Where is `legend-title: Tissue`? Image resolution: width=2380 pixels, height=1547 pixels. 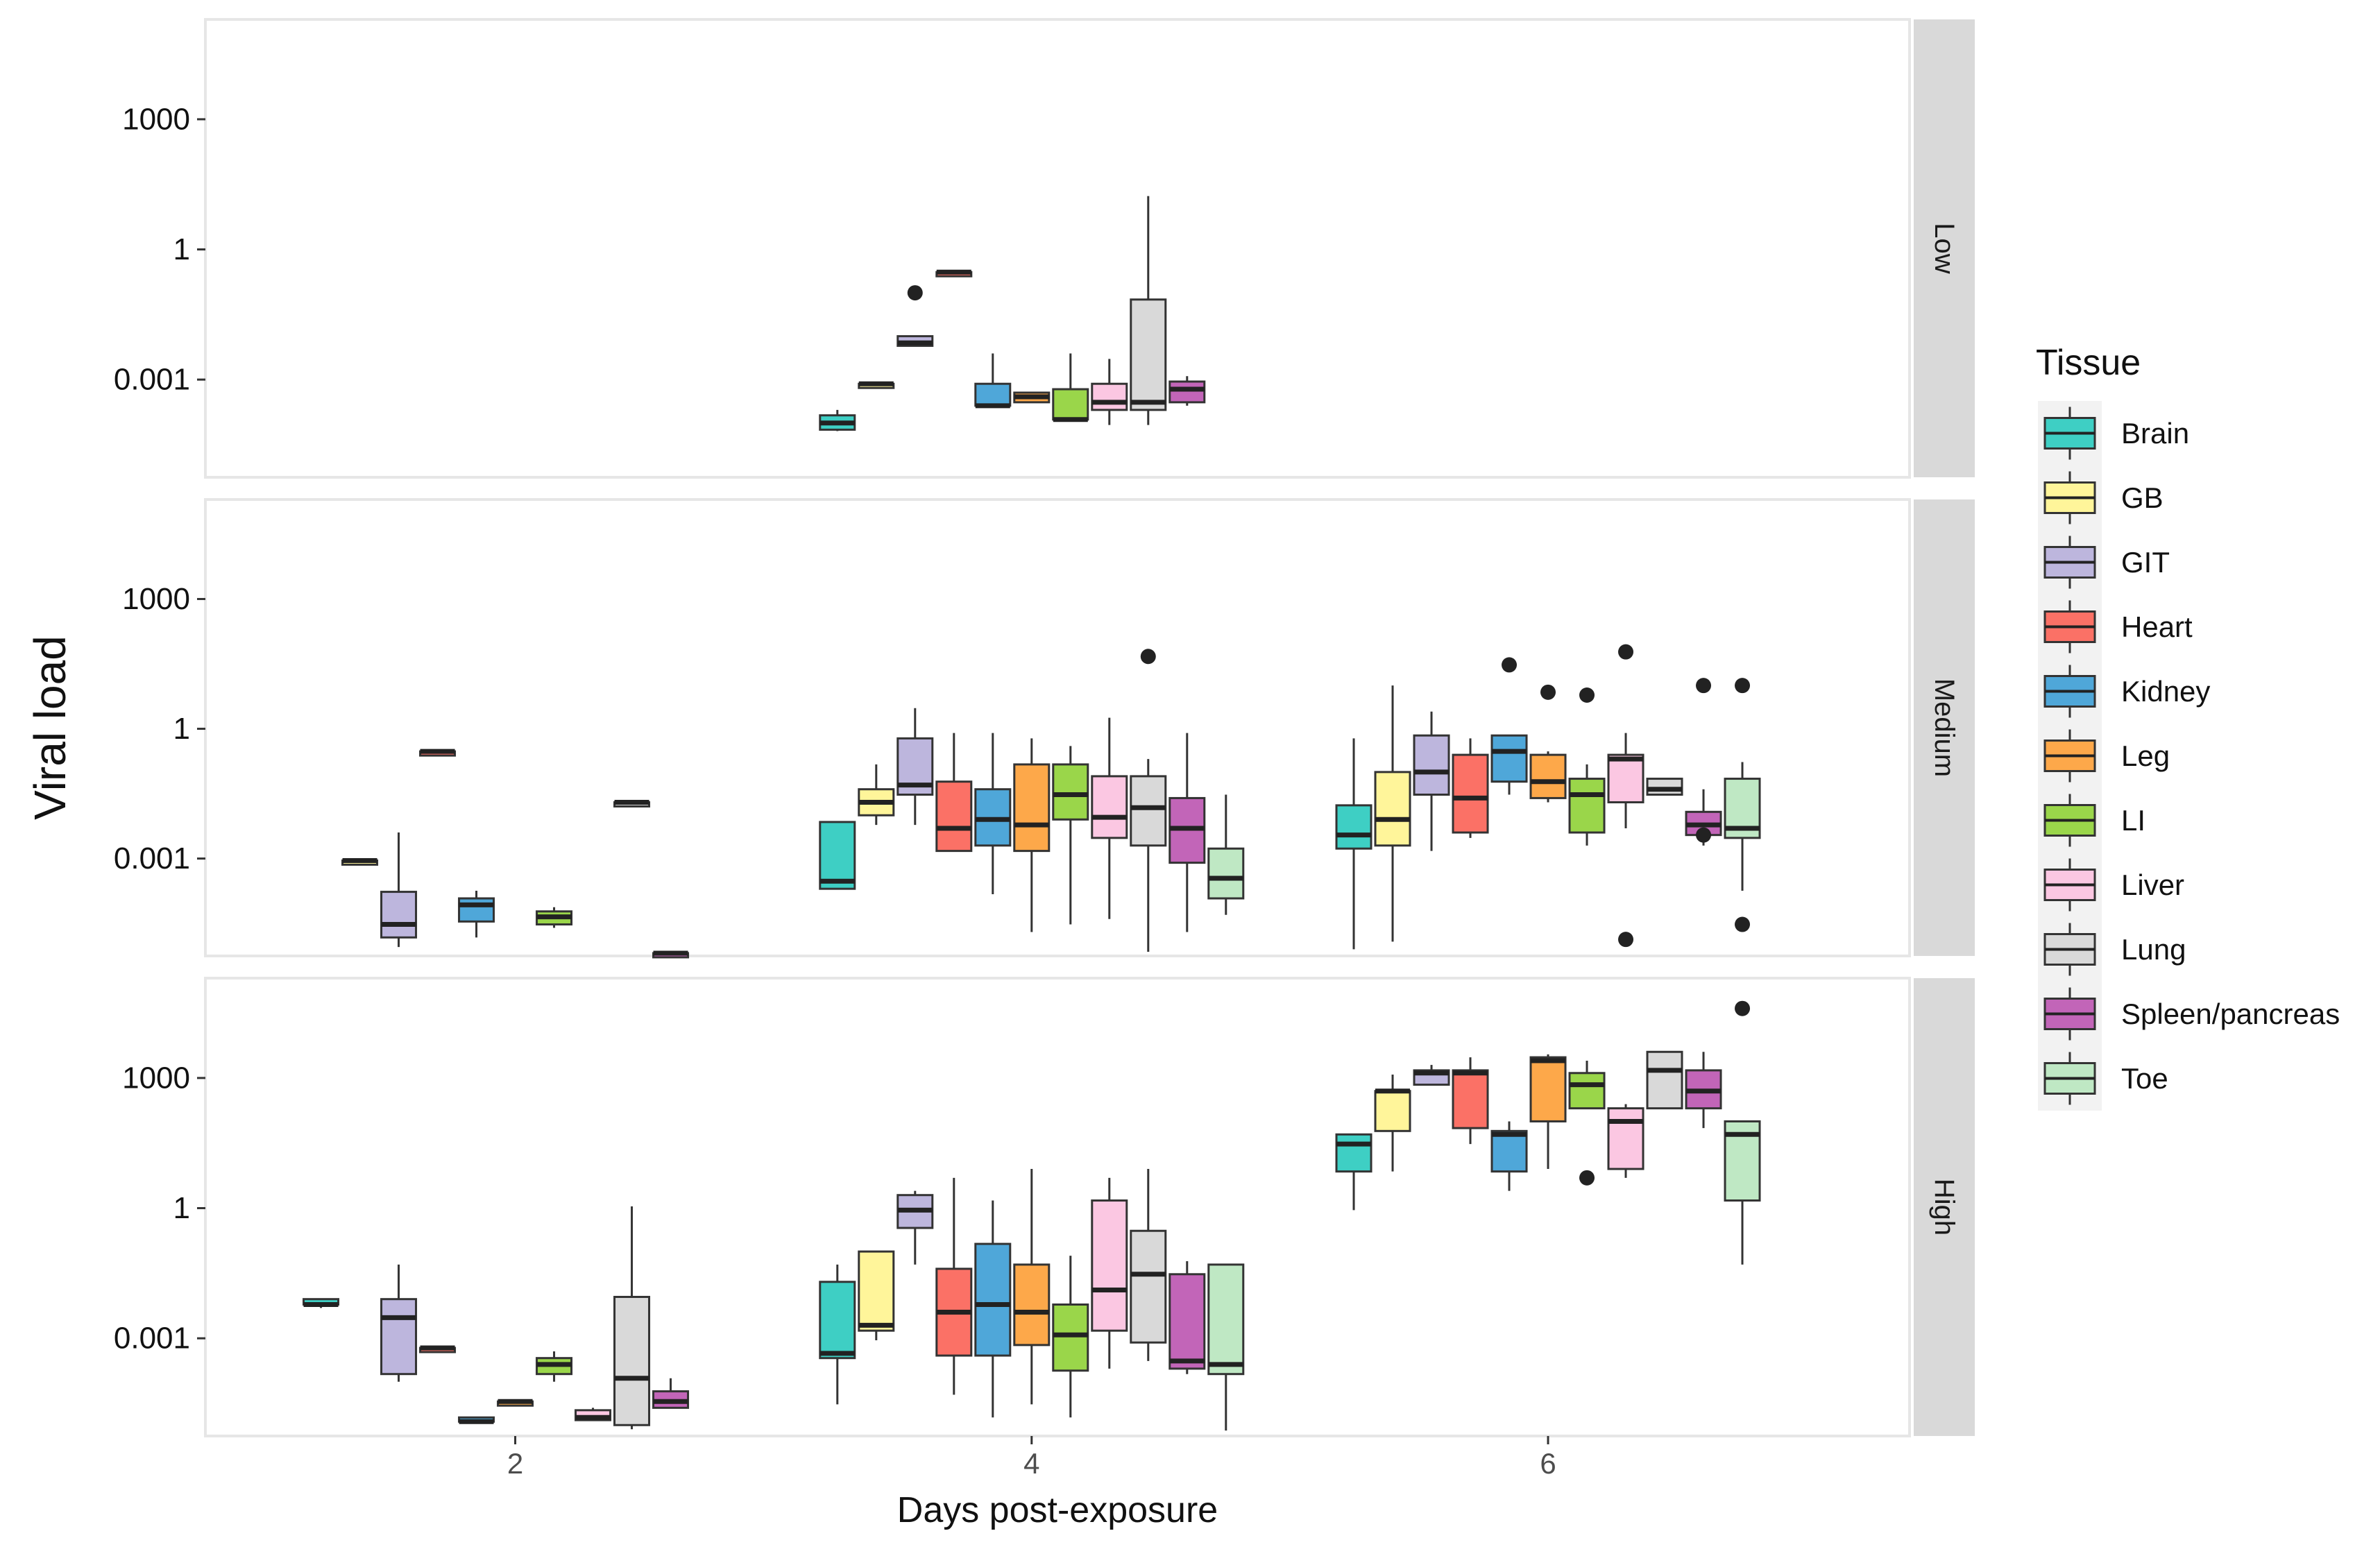
legend-title: Tissue is located at coordinates (2088, 363).